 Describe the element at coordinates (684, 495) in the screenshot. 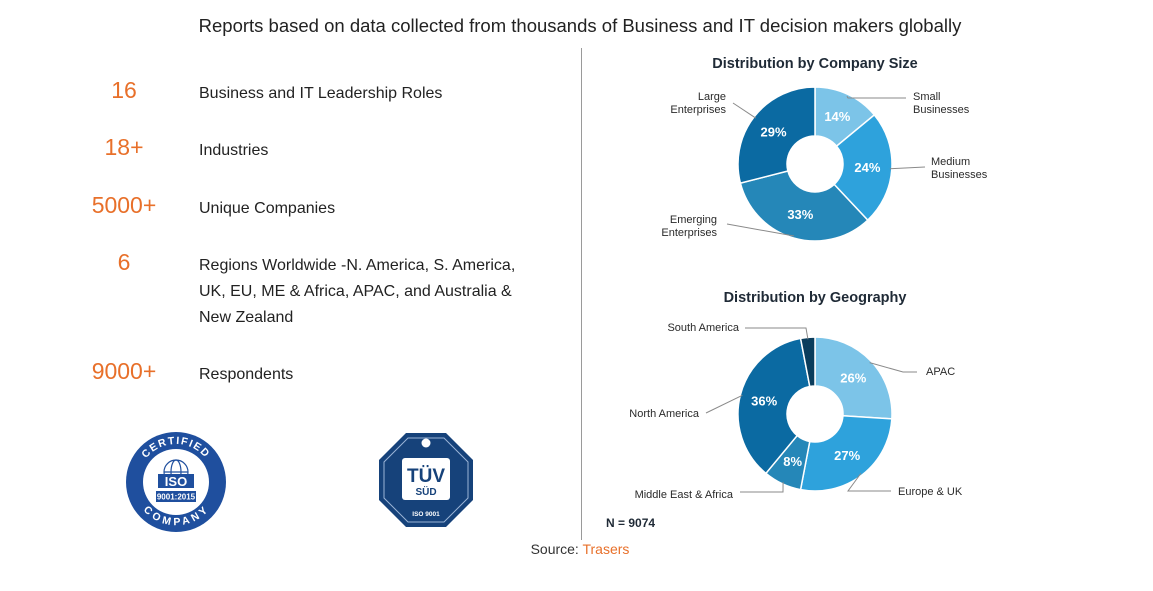

I see `category-label-middle-east-africa: Middle East & Africa` at that location.